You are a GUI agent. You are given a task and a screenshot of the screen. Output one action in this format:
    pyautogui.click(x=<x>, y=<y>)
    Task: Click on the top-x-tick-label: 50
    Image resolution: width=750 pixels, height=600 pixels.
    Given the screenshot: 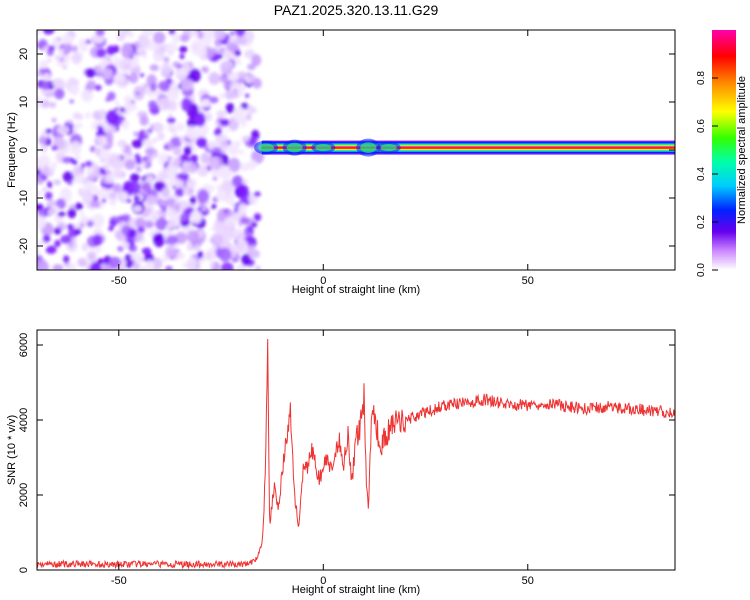 What is the action you would take?
    pyautogui.click(x=528, y=281)
    